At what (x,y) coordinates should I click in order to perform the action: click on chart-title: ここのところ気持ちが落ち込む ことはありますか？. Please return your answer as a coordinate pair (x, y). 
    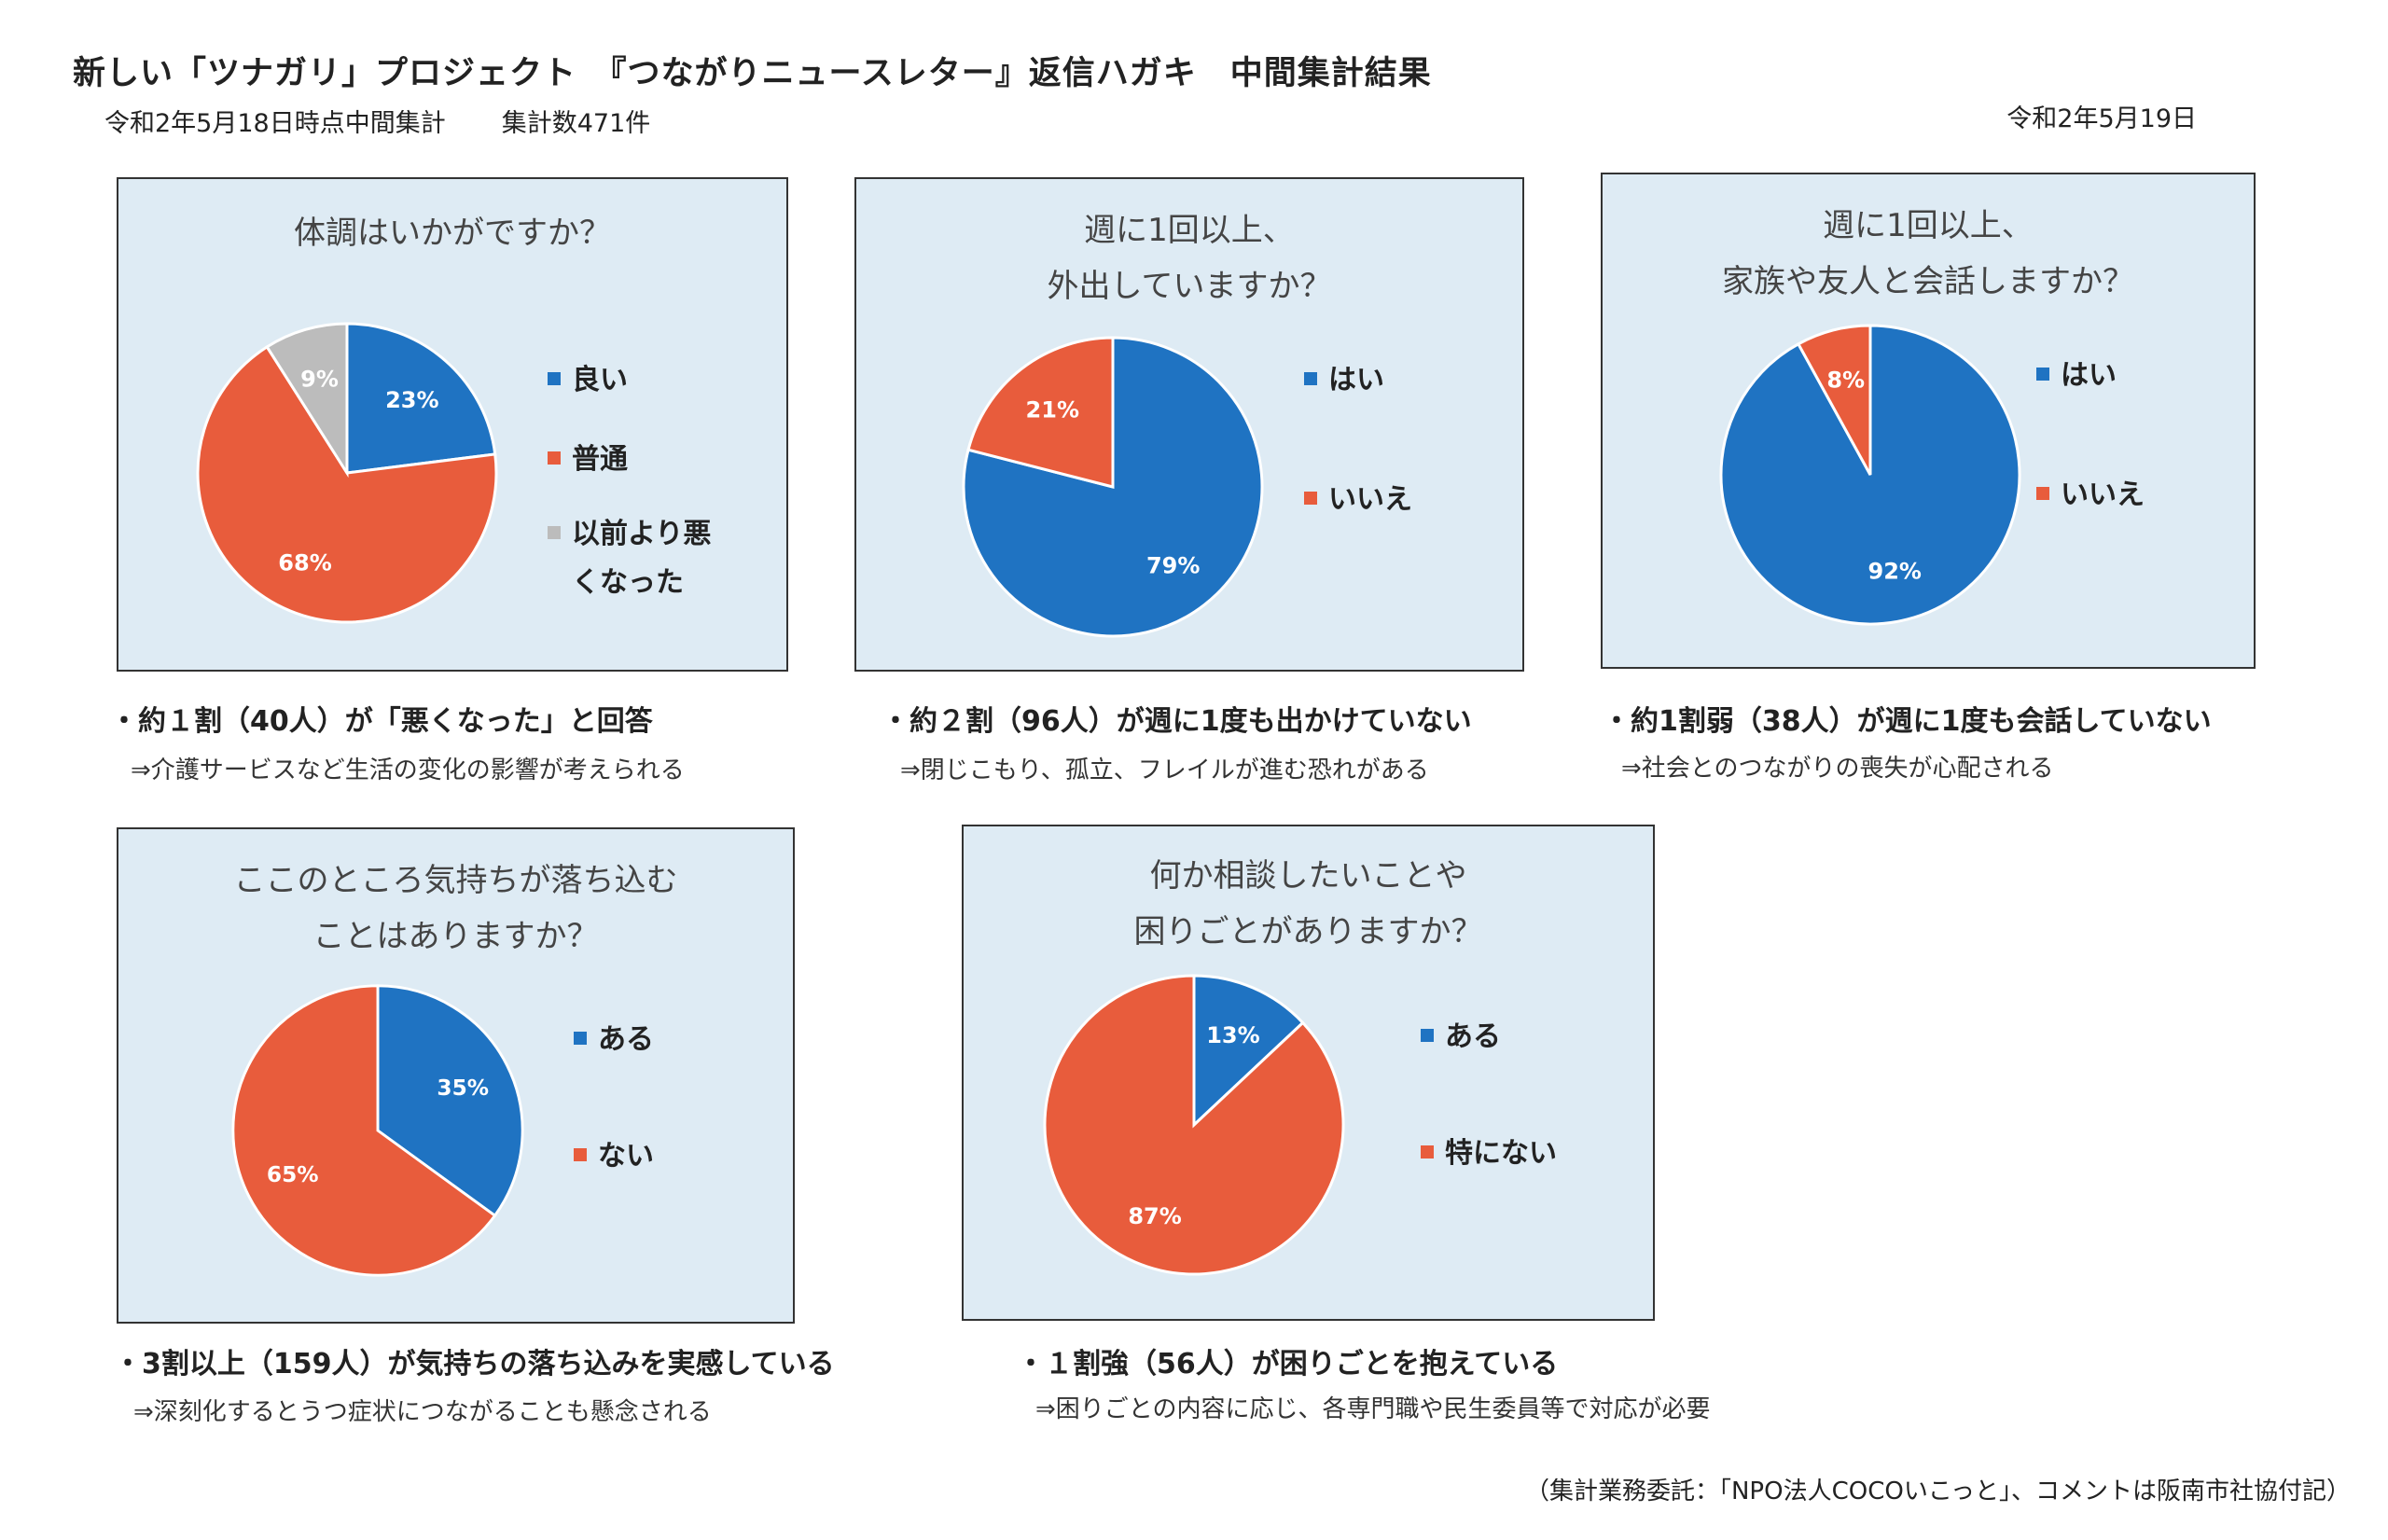
    Looking at the image, I should click on (455, 908).